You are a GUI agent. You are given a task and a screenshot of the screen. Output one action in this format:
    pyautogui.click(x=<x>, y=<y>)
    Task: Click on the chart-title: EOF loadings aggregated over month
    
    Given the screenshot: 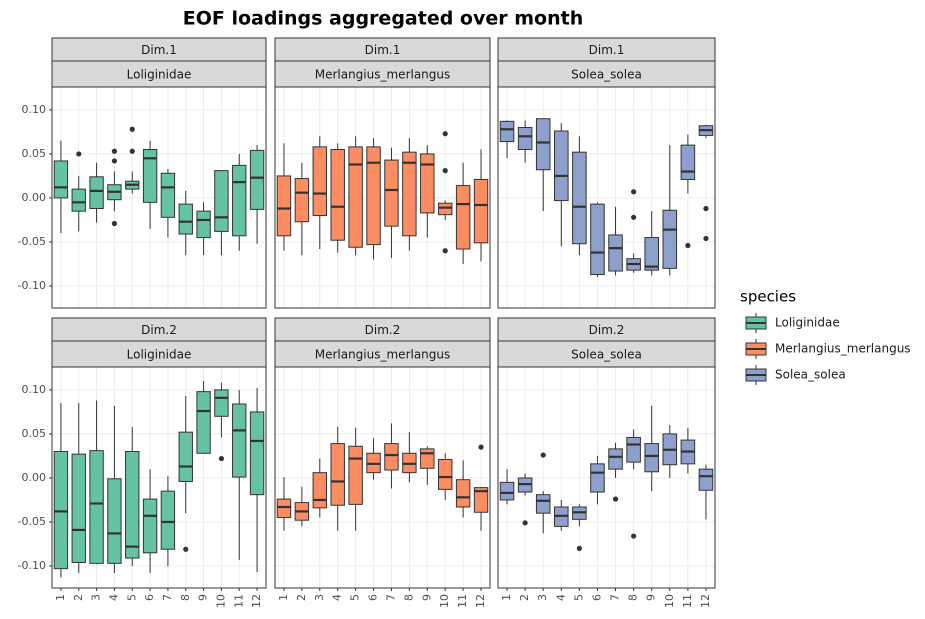 What is the action you would take?
    pyautogui.click(x=383, y=19)
    